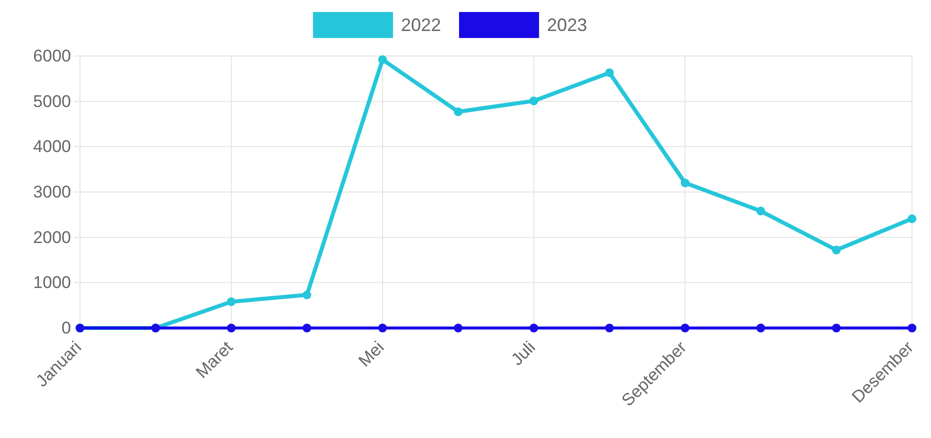 This screenshot has width=931, height=438. Describe the element at coordinates (567, 25) in the screenshot. I see `legend-label: 2023` at that location.